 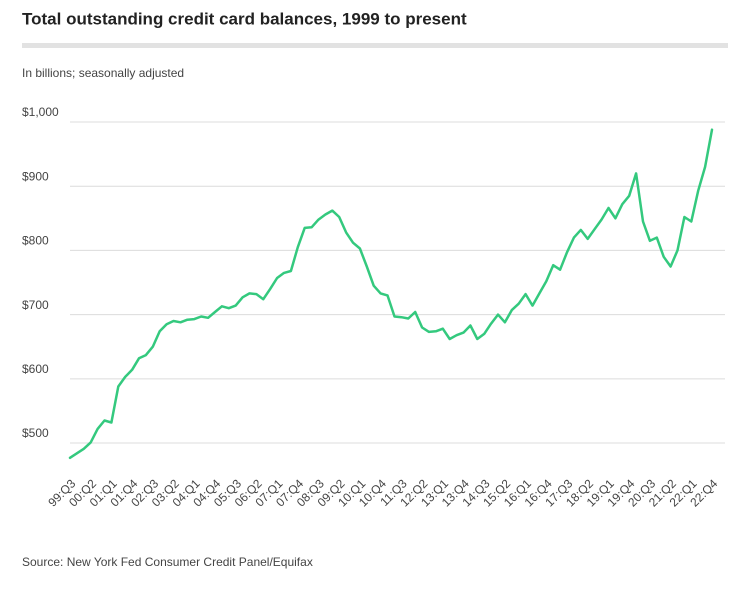 What do you see at coordinates (35, 241) in the screenshot?
I see `y-tick-label: $800` at bounding box center [35, 241].